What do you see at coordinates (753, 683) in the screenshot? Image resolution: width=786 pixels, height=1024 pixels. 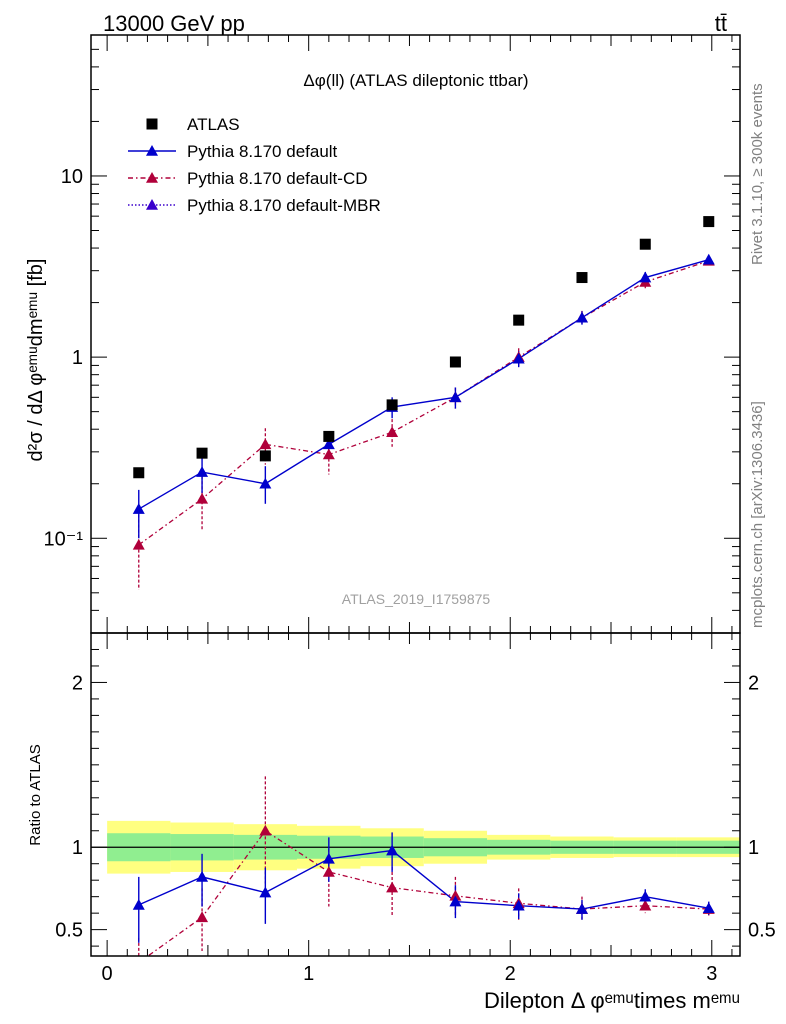 I see `ratio-y-tick-label-right: 2` at bounding box center [753, 683].